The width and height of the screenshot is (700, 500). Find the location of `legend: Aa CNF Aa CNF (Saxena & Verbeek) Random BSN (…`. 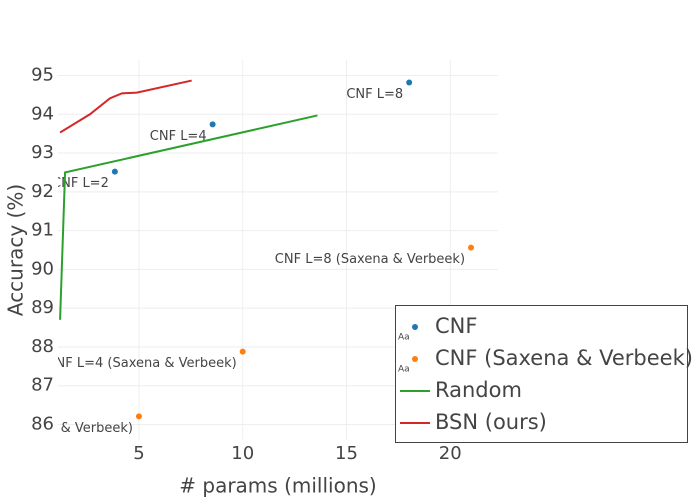

legend: Aa CNF Aa CNF (Saxena & Verbeek) Random BSN (… is located at coordinates (544, 374).